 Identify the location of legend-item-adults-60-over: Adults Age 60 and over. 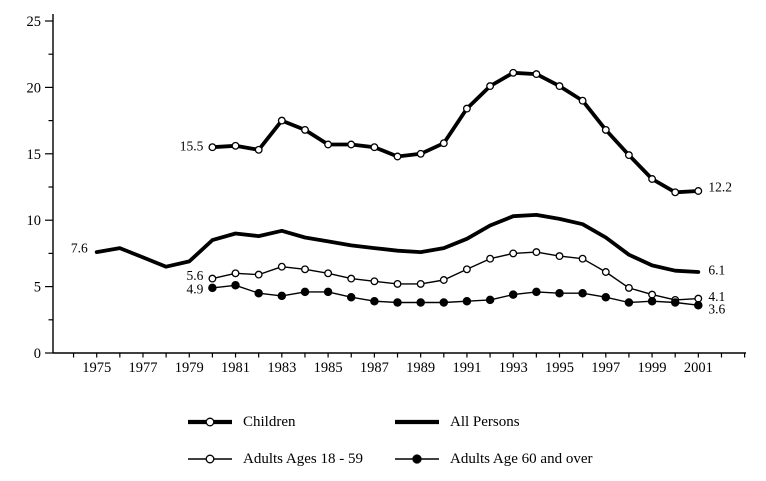
(492, 459).